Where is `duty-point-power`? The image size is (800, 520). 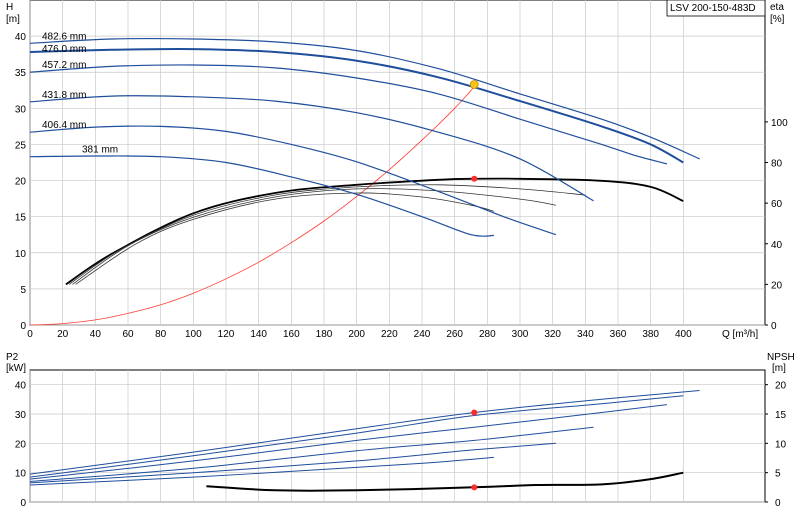 duty-point-power is located at coordinates (474, 412).